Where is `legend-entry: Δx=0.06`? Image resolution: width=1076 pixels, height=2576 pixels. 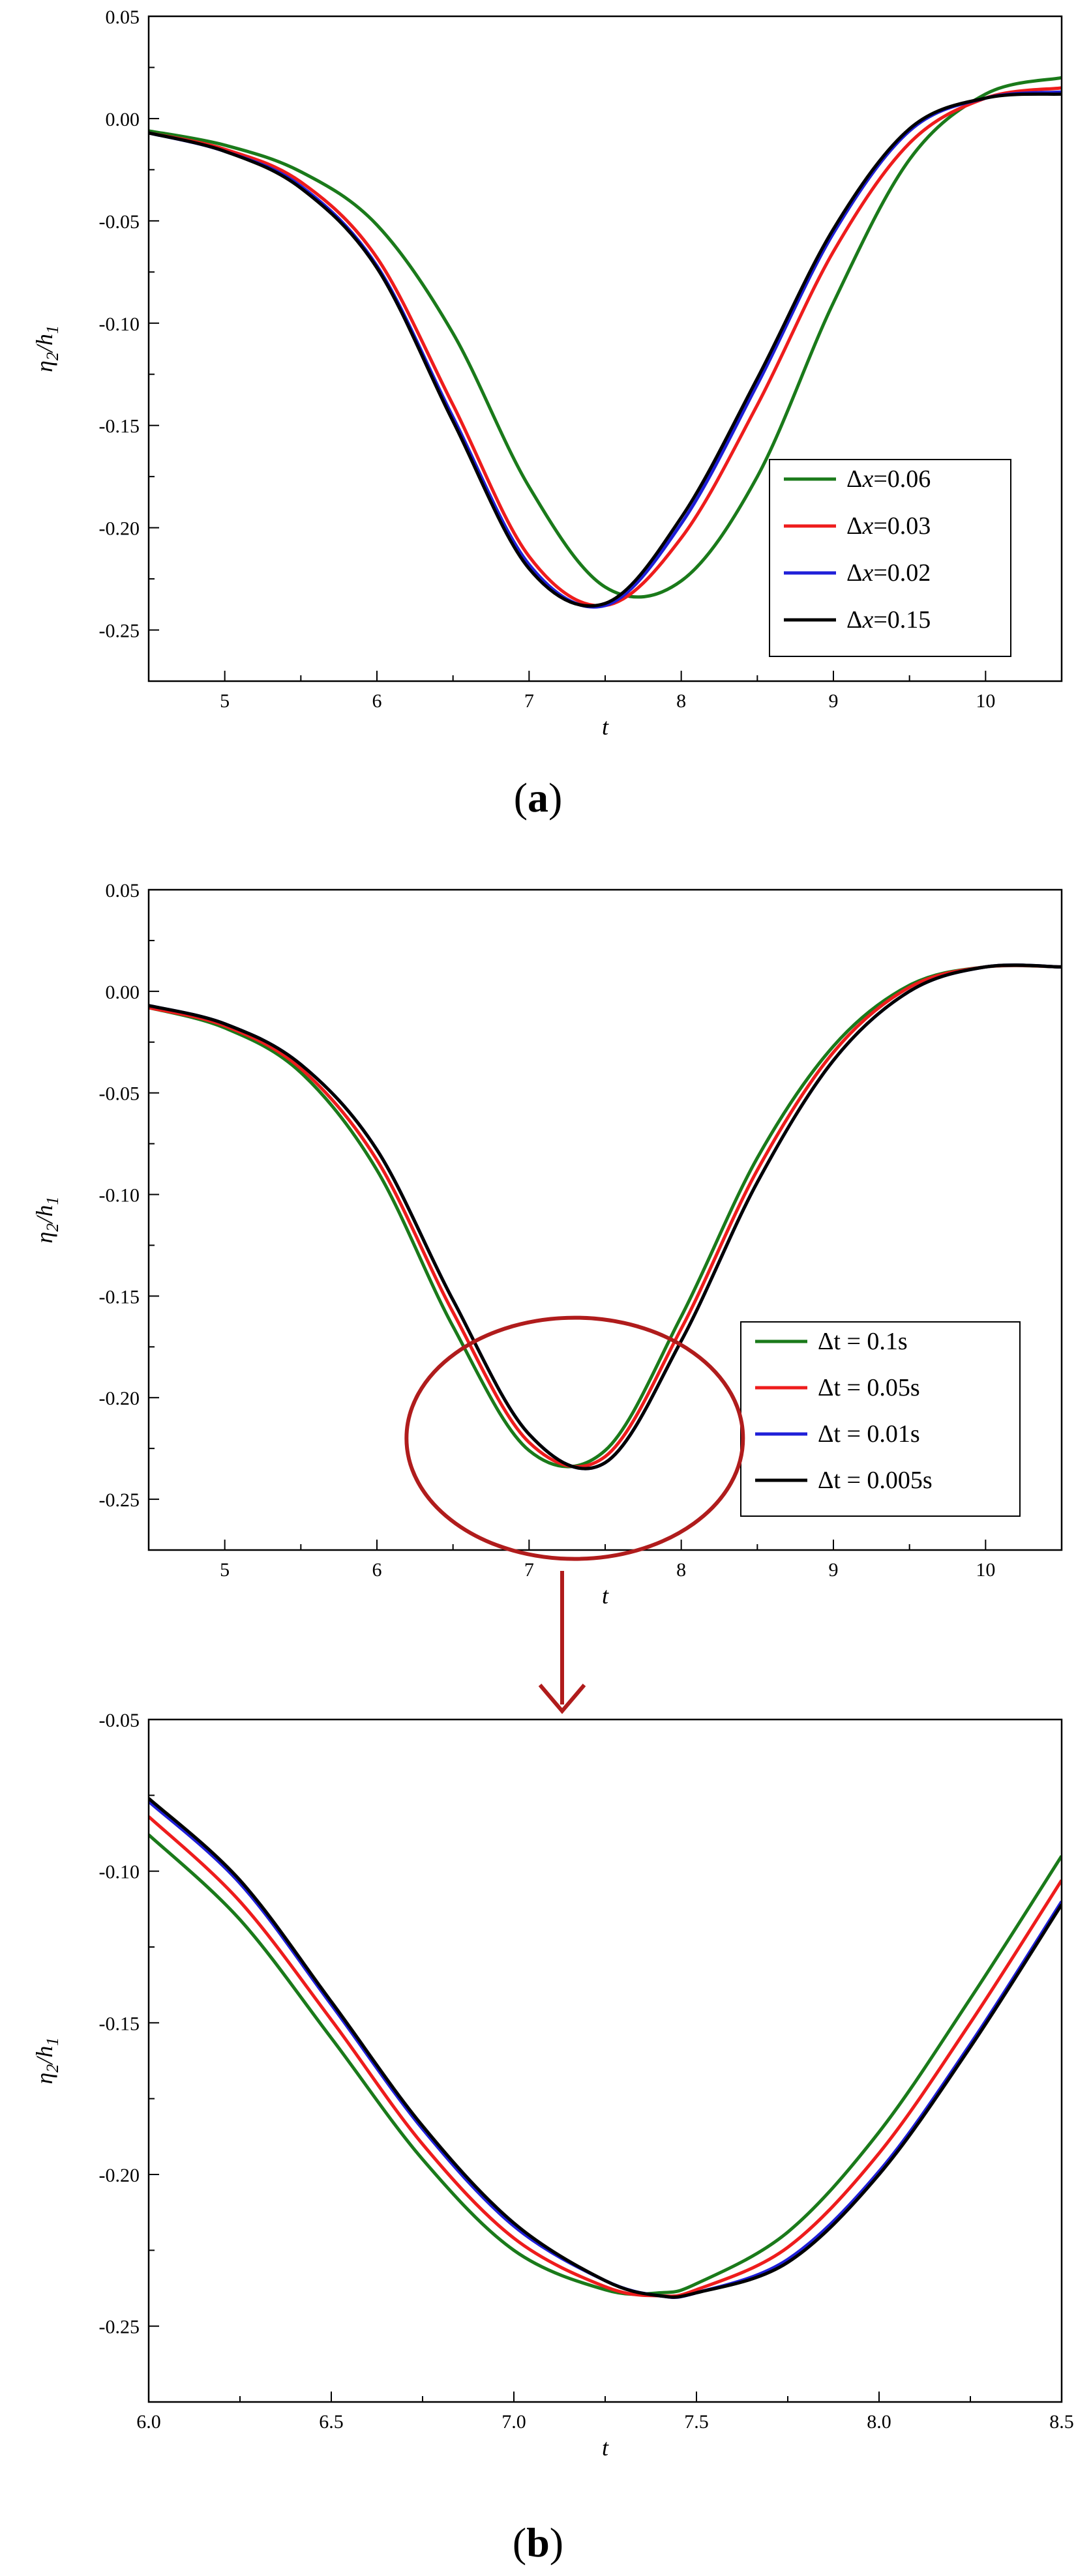 legend-entry: Δx=0.06 is located at coordinates (888, 479).